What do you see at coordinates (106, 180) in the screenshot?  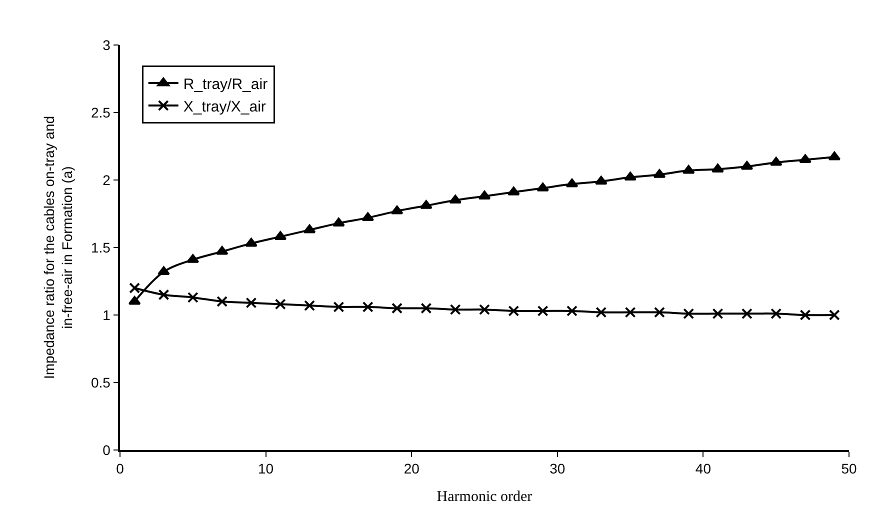 I see `y-tick-label: 2` at bounding box center [106, 180].